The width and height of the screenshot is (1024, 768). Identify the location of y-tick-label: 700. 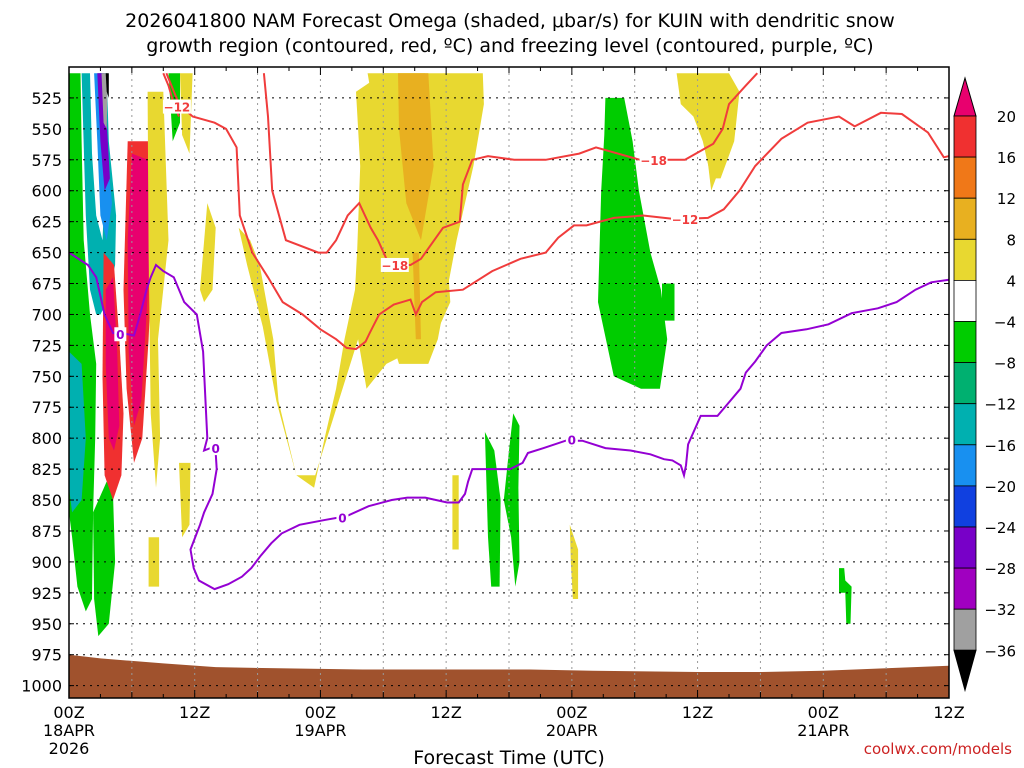
(46, 314).